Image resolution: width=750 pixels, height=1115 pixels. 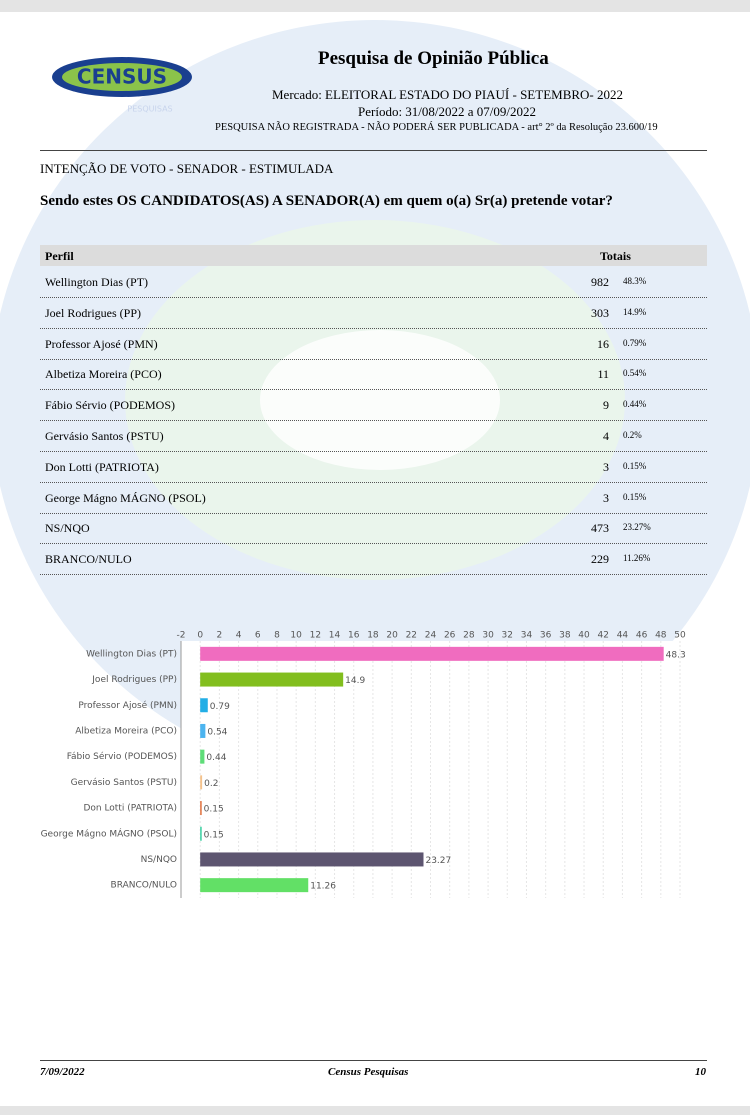 I want to click on count: 229, so click(x=600, y=559).